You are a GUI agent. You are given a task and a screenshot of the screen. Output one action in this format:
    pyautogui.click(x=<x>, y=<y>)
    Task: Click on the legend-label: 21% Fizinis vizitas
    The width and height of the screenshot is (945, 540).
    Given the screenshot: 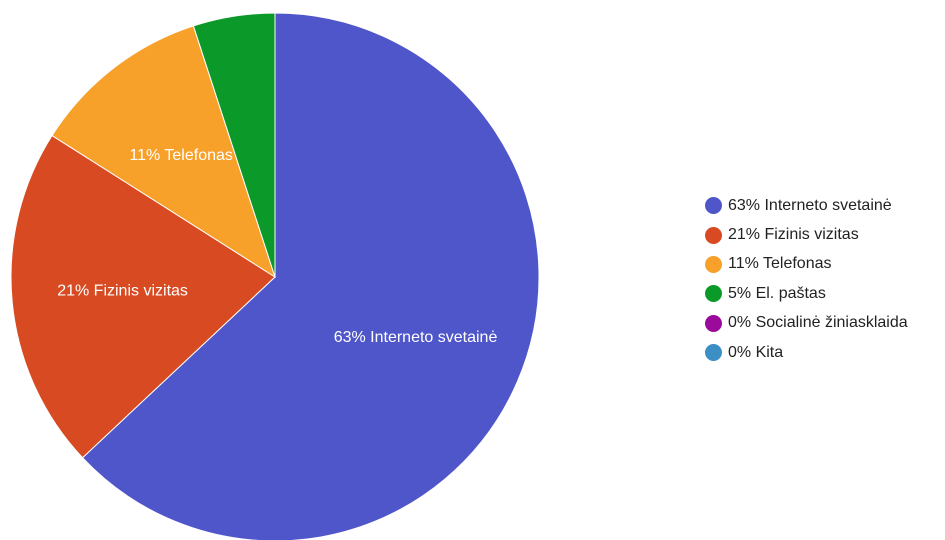 What is the action you would take?
    pyautogui.click(x=793, y=235)
    